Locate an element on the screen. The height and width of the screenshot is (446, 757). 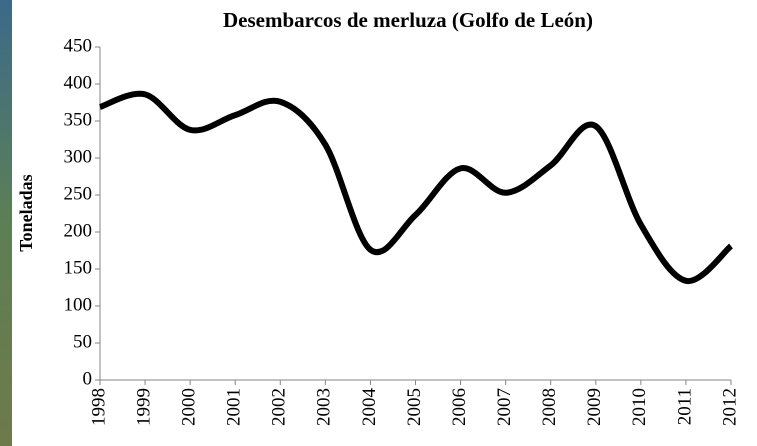
y-tick-label: 250 is located at coordinates (78, 193).